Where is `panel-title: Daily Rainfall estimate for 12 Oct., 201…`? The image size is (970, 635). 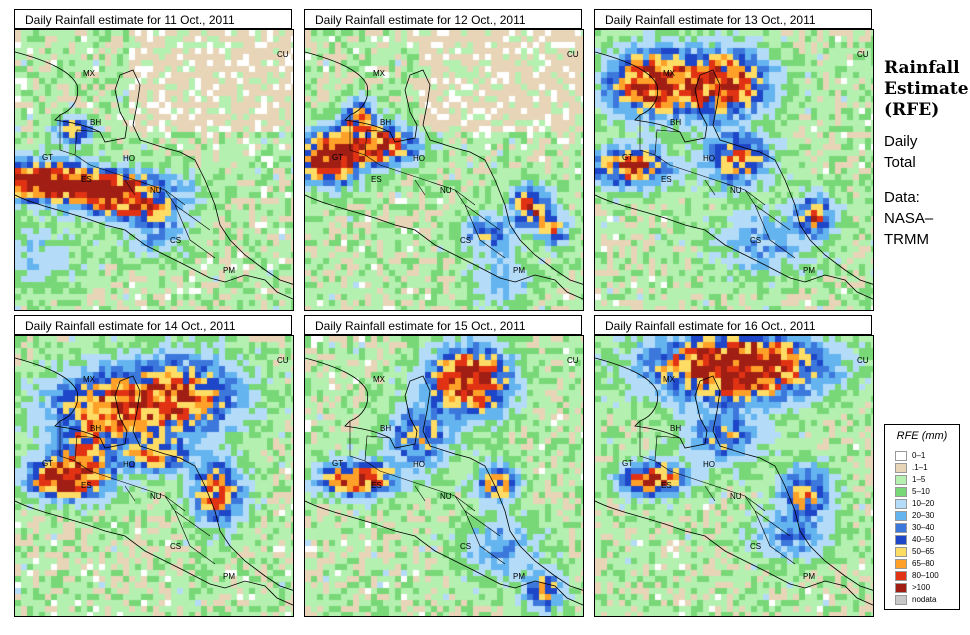
panel-title: Daily Rainfall estimate for 12 Oct., 201… is located at coordinates (443, 19).